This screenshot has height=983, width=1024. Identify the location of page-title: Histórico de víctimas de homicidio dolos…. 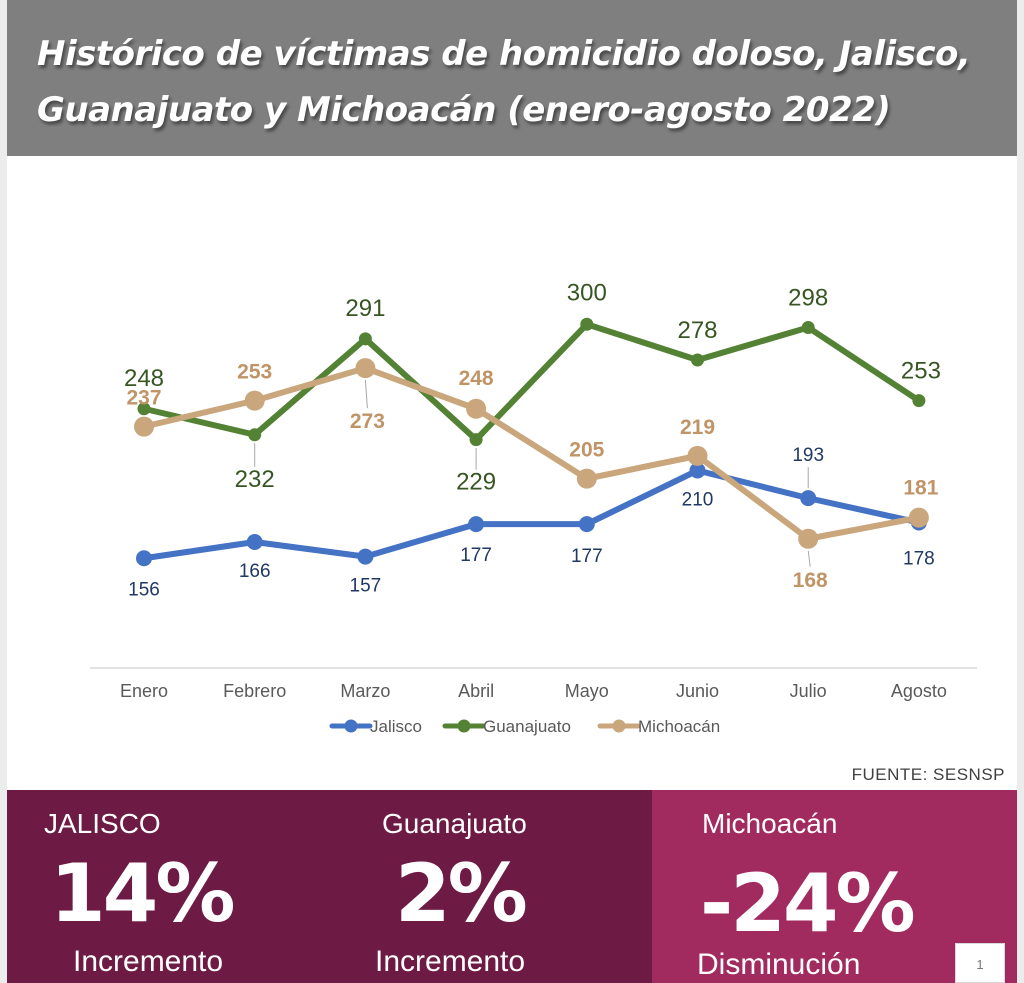
(504, 82).